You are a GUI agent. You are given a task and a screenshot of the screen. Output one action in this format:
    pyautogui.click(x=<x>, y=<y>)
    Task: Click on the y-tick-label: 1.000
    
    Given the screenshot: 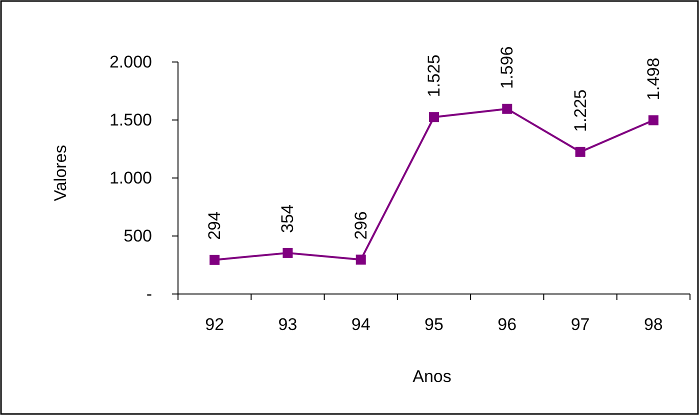 What is the action you would take?
    pyautogui.click(x=130, y=178)
    